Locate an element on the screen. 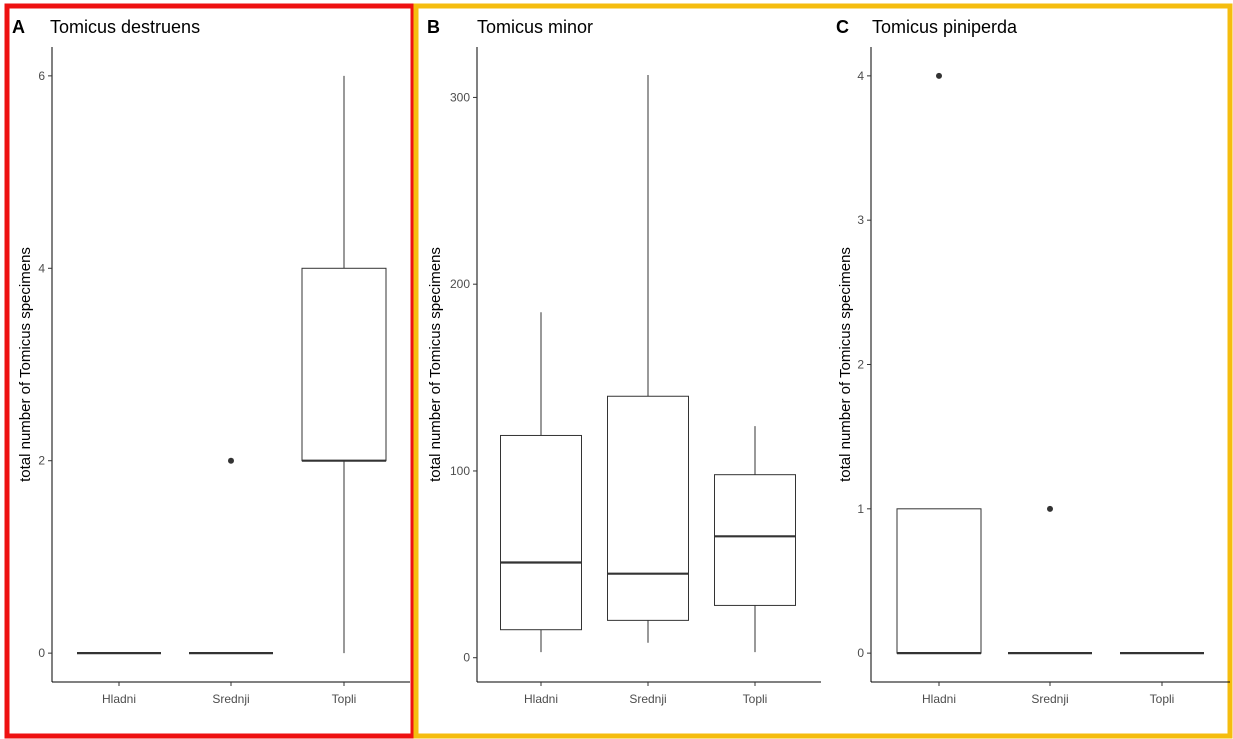 The width and height of the screenshot is (1233, 739). panel-tag: B is located at coordinates (433, 27).